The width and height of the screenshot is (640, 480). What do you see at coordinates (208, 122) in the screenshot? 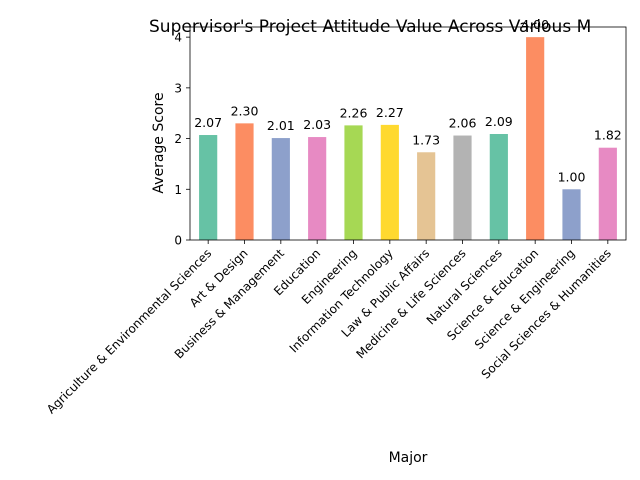
I see `data-label: 2.07` at bounding box center [208, 122].